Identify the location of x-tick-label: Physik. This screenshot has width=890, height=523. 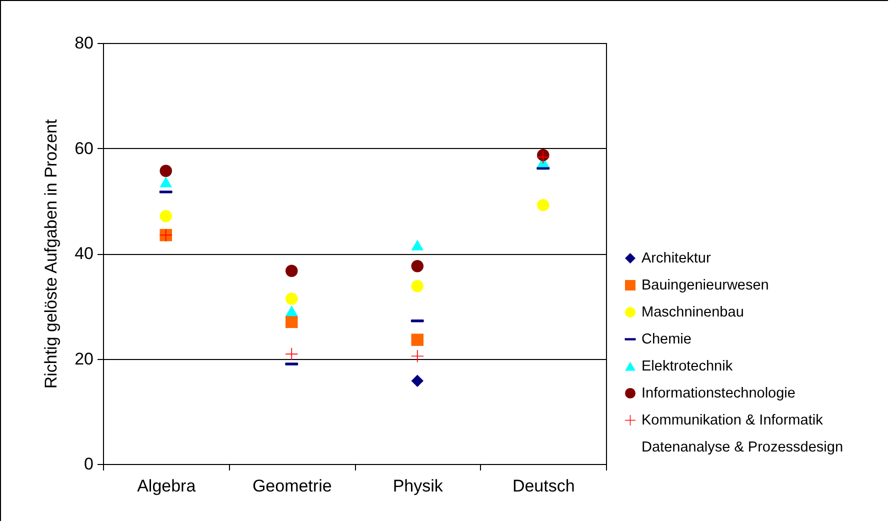
(418, 486).